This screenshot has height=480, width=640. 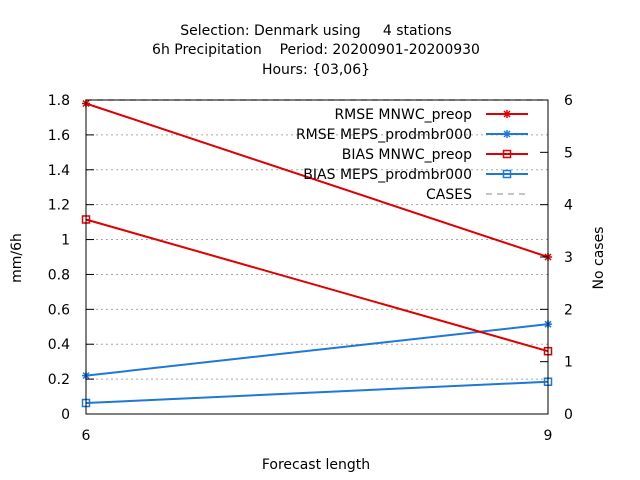 I want to click on y-tick-label: 1.2, so click(x=59, y=206).